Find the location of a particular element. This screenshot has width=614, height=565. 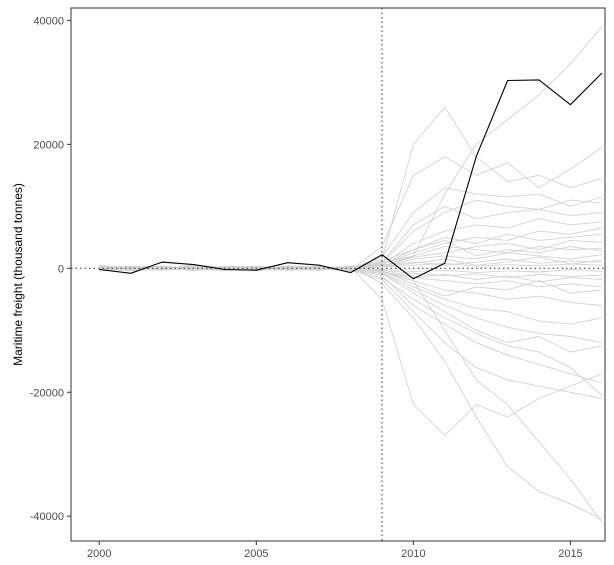

y-tick-label: -20000 is located at coordinates (47, 393).